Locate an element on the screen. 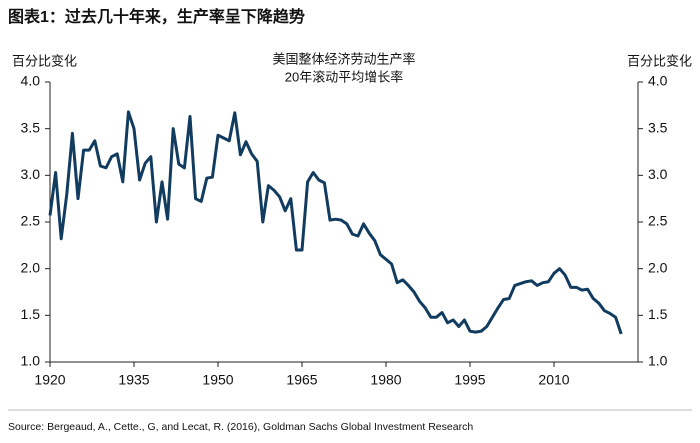 This screenshot has height=443, width=700. annotation: 美国整体经济劳动生产率 is located at coordinates (343, 58).